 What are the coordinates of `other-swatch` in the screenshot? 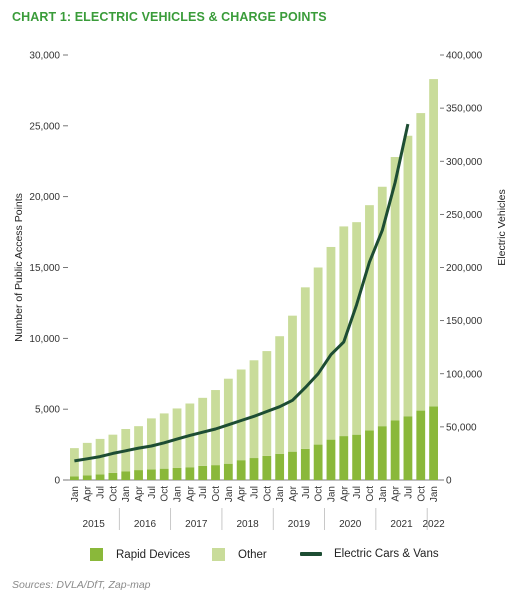 It's located at (218, 554).